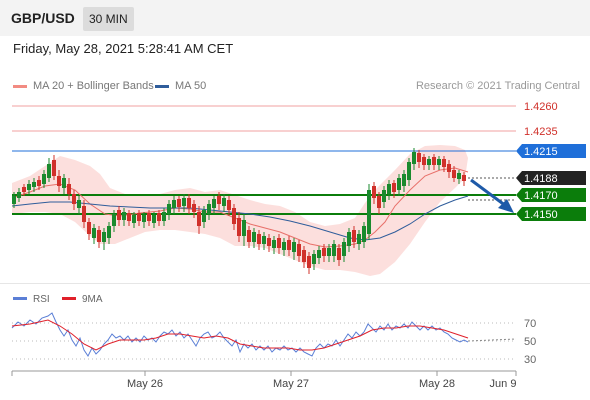 The image size is (590, 400). I want to click on ma20-swatch, so click(20, 86).